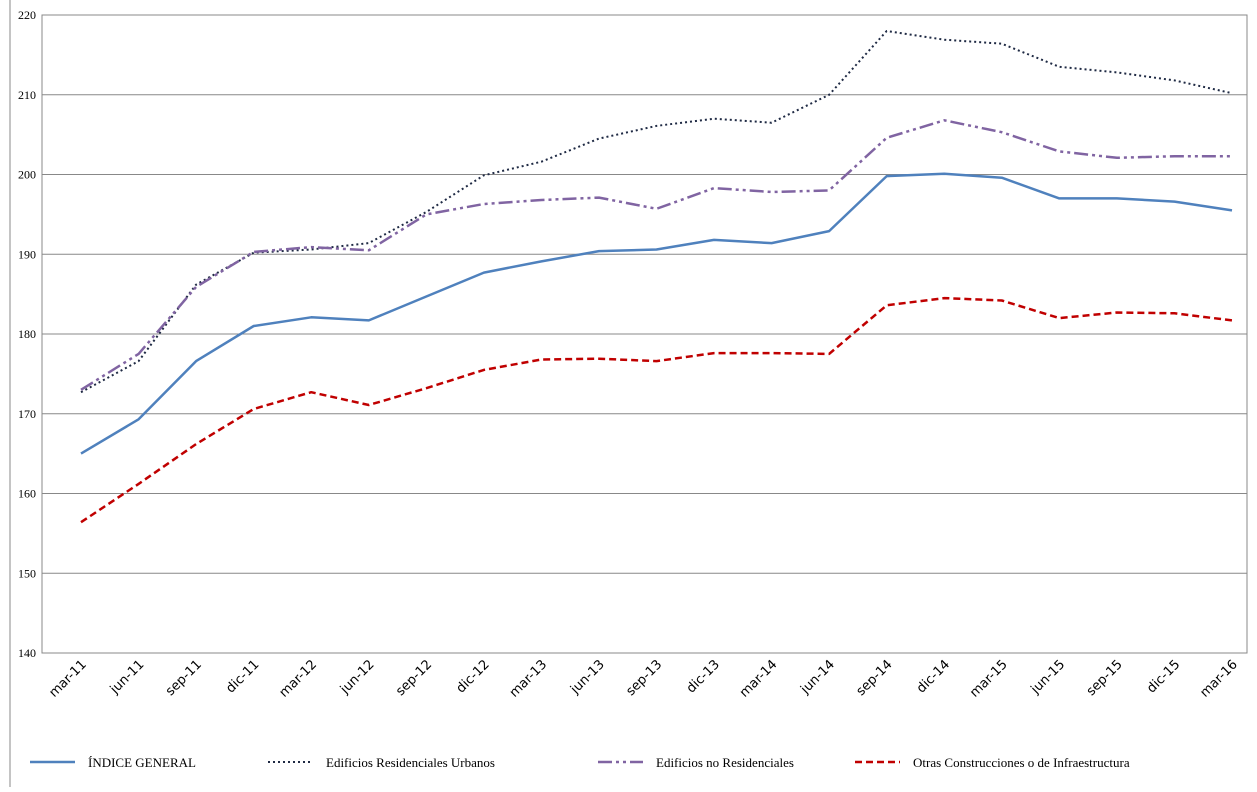  What do you see at coordinates (27, 15) in the screenshot?
I see `y-tick-label: 220` at bounding box center [27, 15].